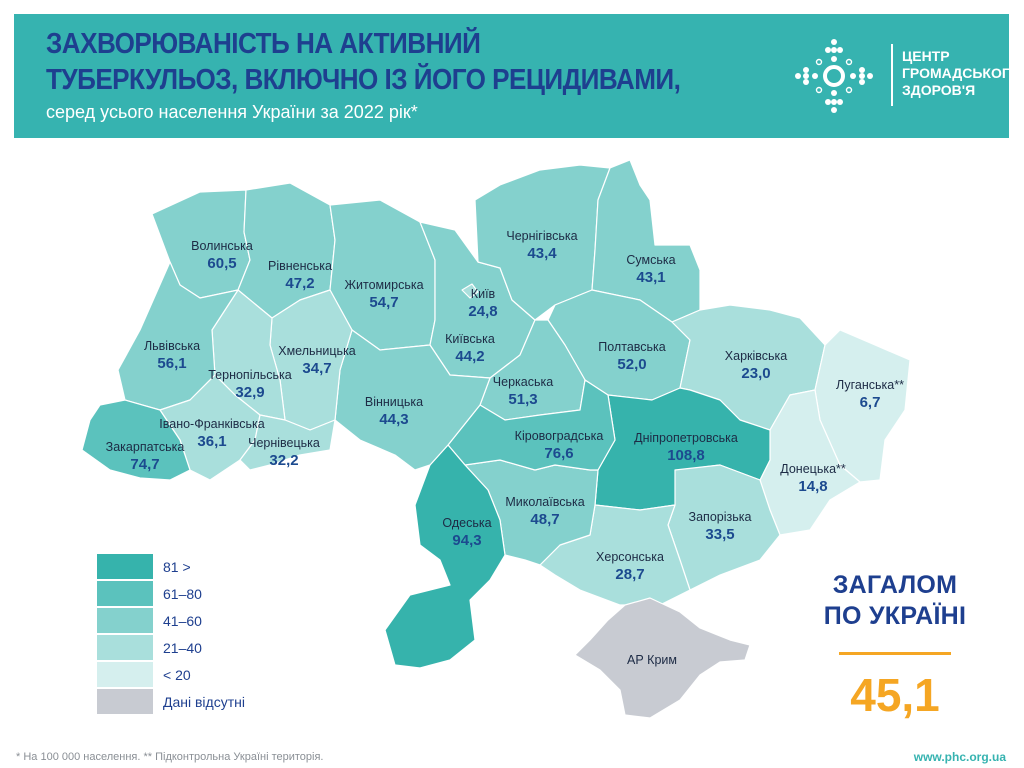  What do you see at coordinates (250, 384) in the screenshot?
I see `map-label-ternopilska: Тернопільська 32,9` at bounding box center [250, 384].